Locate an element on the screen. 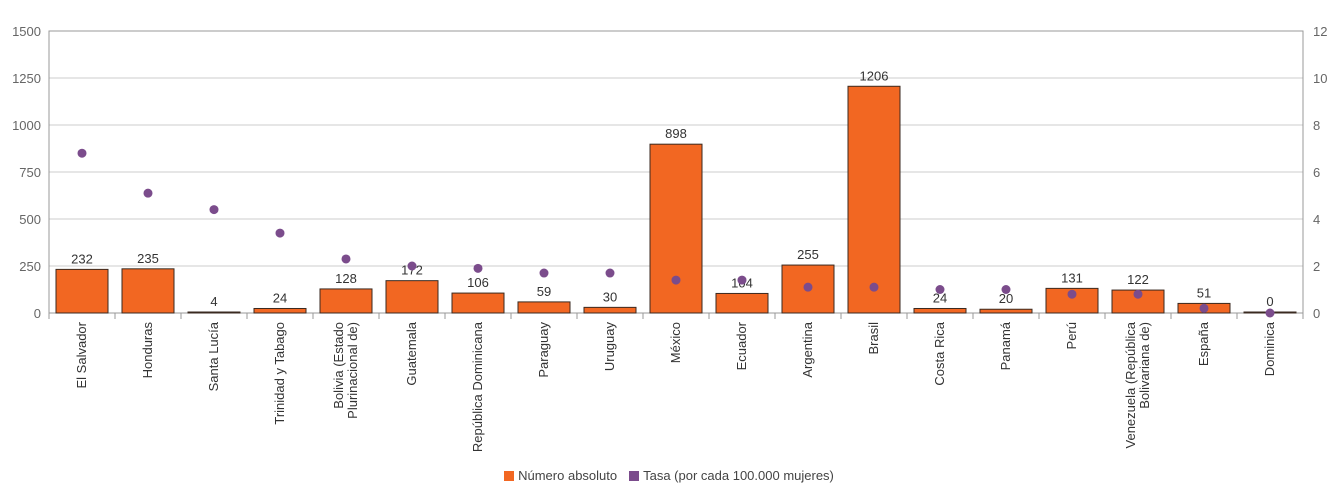  bar-value-label: 30 is located at coordinates (610, 296).